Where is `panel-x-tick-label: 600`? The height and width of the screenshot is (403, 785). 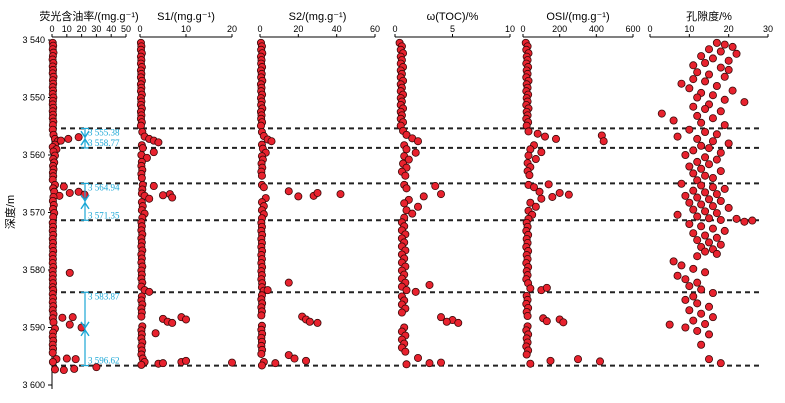 panel-x-tick-label: 600 is located at coordinates (632, 29).